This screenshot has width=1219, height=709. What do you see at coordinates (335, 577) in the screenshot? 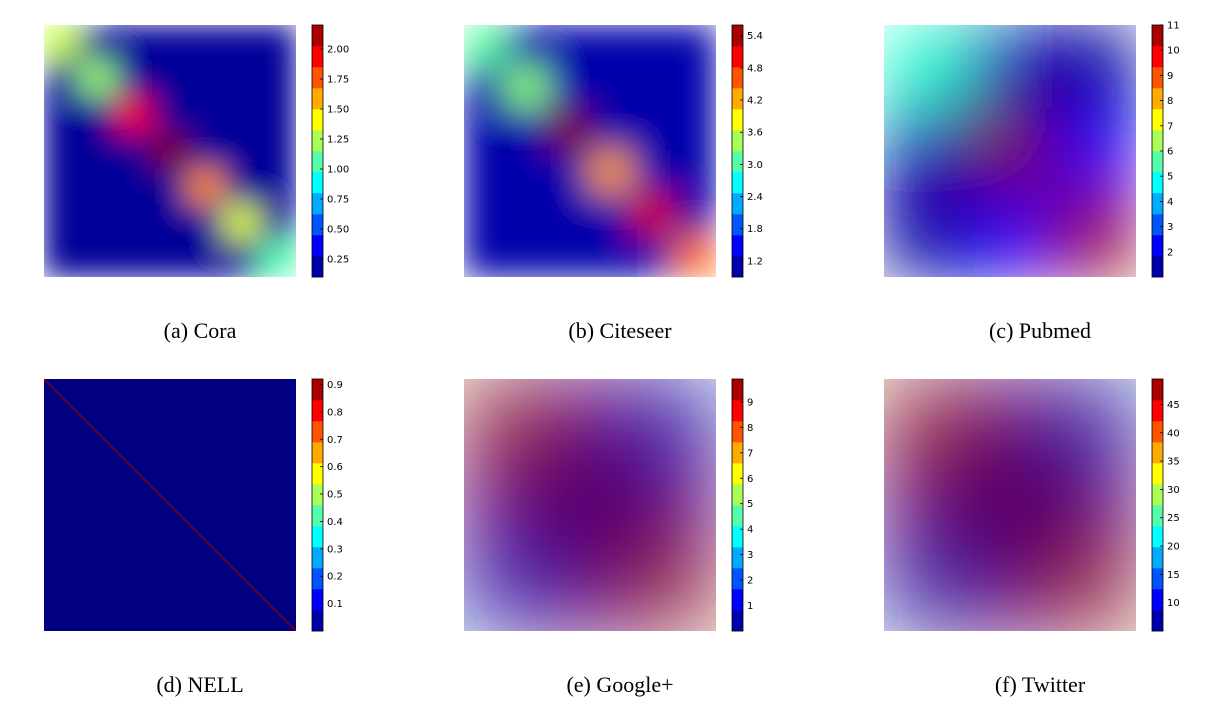
I see `colorbar-tick-label: 0.2` at bounding box center [335, 577].